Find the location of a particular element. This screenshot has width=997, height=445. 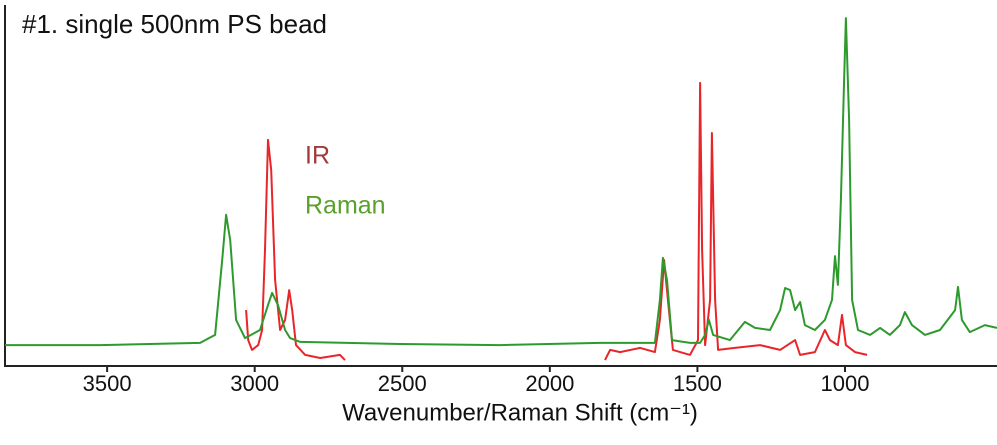

x-tick-label: 2500 is located at coordinates (402, 383).